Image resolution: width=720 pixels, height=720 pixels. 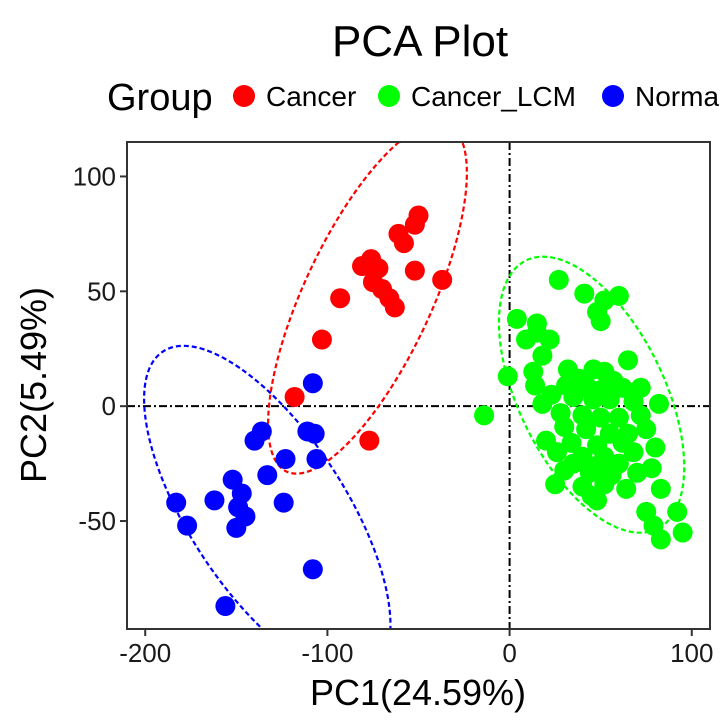 What do you see at coordinates (613, 96) in the screenshot?
I see `legend-marker-normal` at bounding box center [613, 96].